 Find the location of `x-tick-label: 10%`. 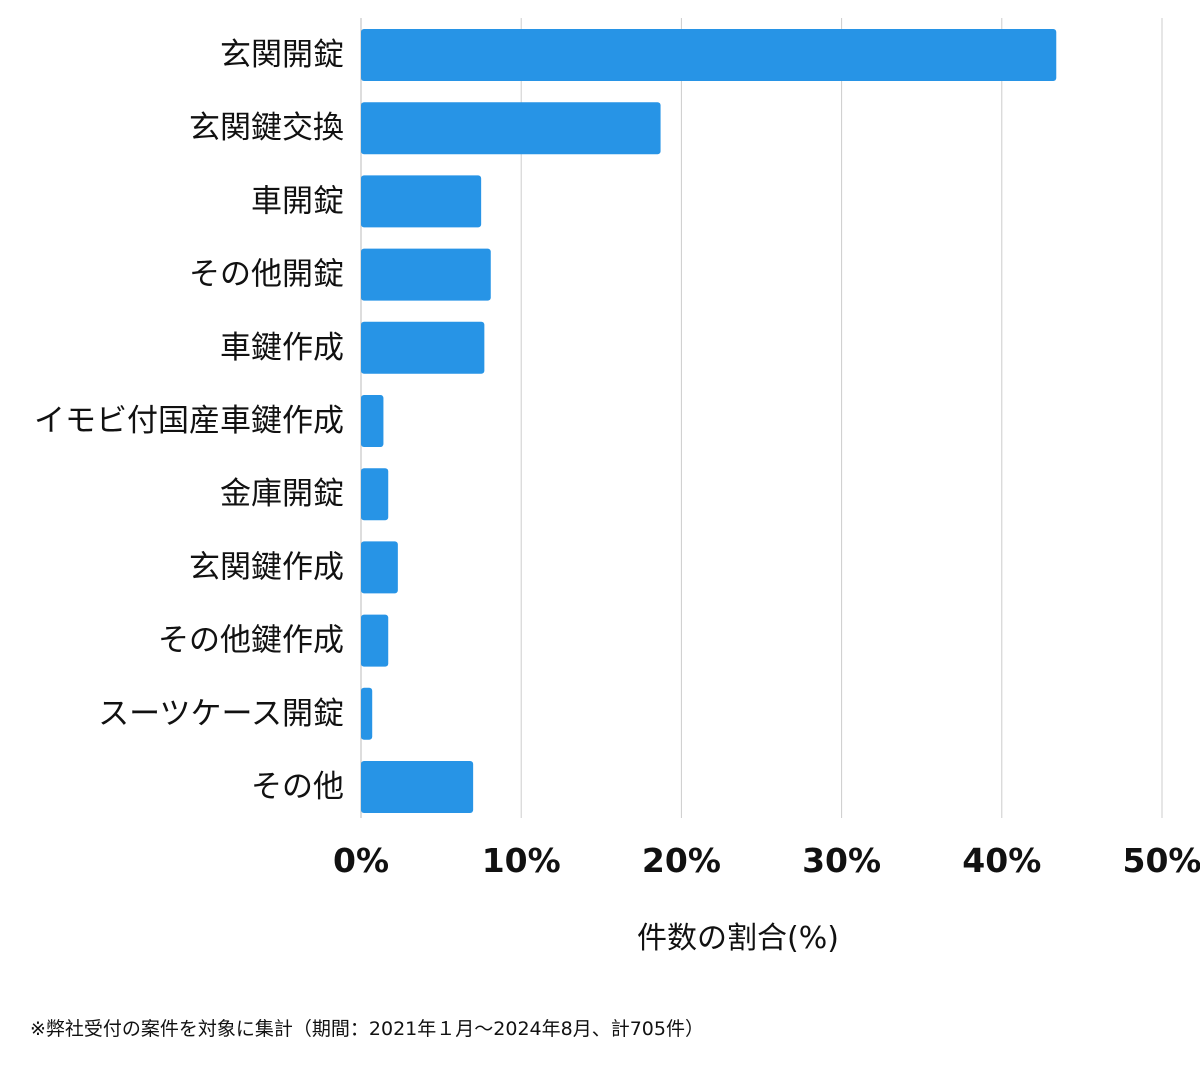

x-tick-label: 10% is located at coordinates (521, 860).